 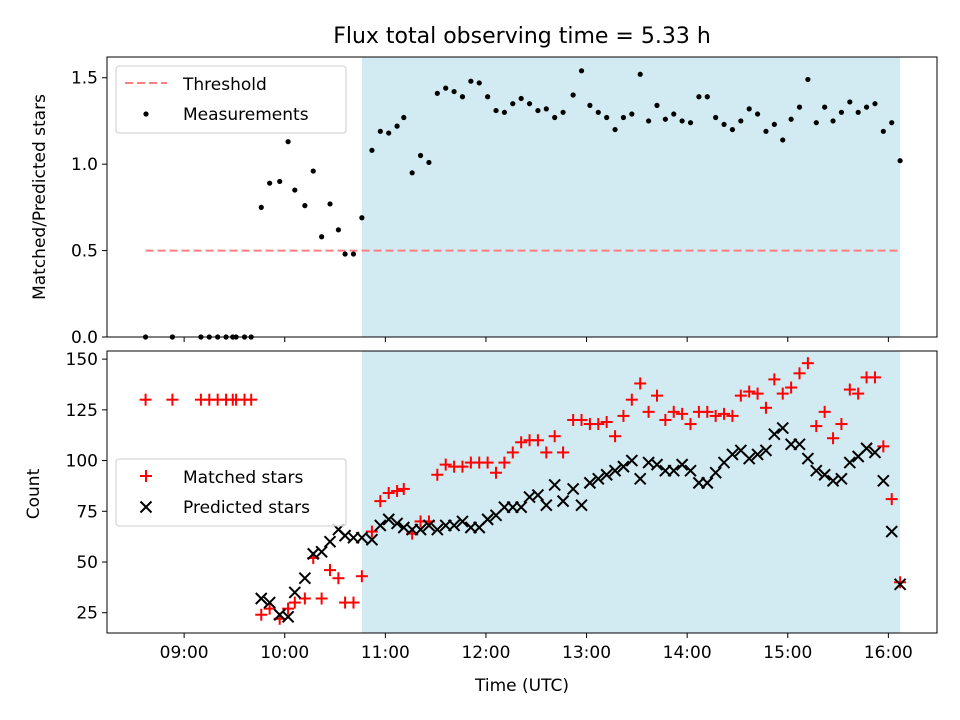 What do you see at coordinates (146, 476) in the screenshot?
I see `legend-matched-swatch` at bounding box center [146, 476].